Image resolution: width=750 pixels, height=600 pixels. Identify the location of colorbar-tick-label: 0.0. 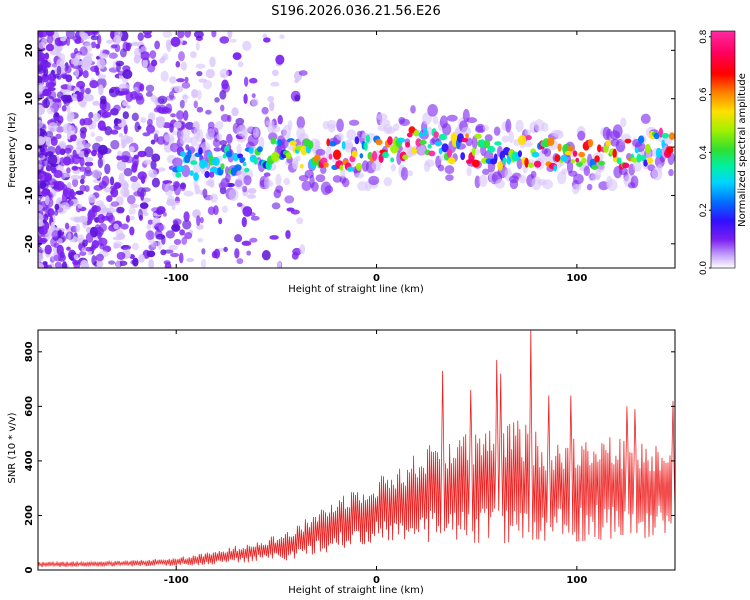
(704, 268).